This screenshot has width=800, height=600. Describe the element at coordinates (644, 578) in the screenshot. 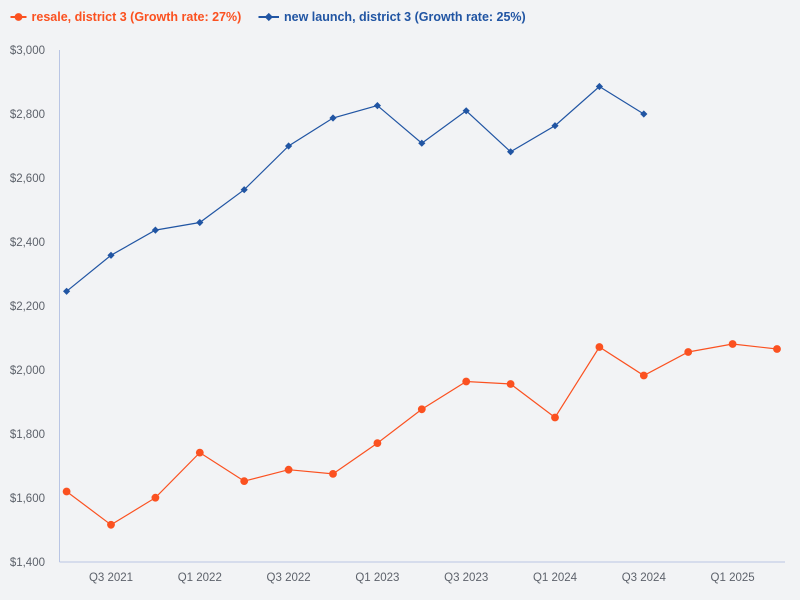

I see `svg-text: Q3 2024` at that location.